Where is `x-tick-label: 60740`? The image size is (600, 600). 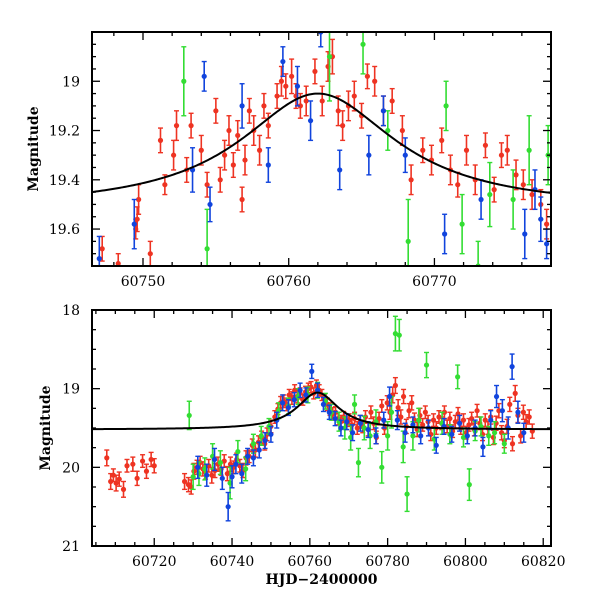 x-tick-label: 60740 is located at coordinates (232, 562).